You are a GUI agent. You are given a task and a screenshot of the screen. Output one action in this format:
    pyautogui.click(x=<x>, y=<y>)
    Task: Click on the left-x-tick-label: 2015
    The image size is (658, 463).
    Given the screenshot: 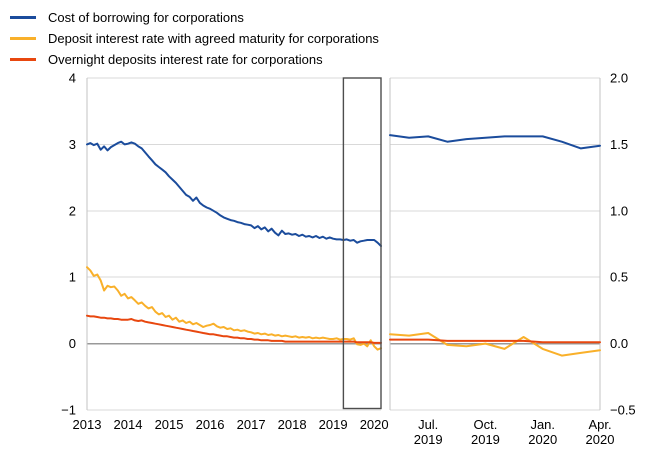 What is the action you would take?
    pyautogui.click(x=169, y=424)
    